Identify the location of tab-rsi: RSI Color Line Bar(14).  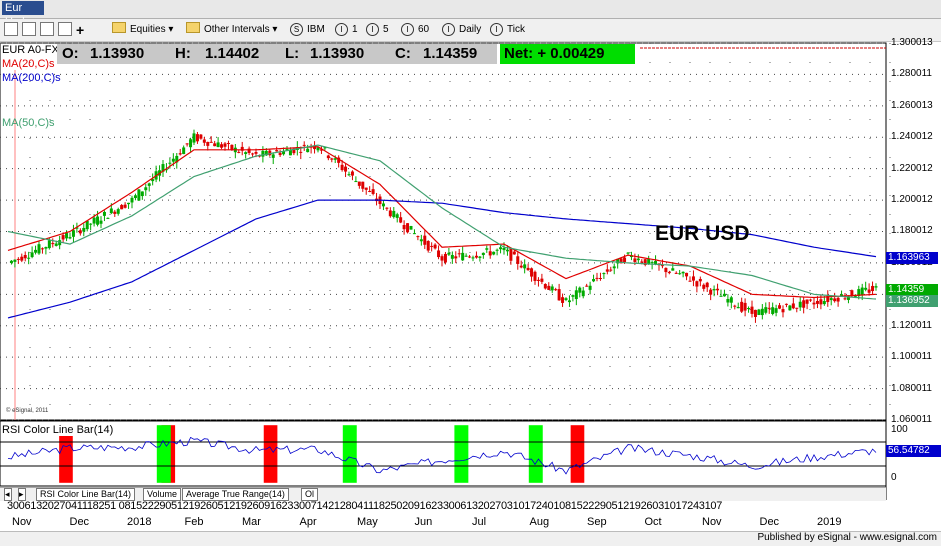
(86, 494).